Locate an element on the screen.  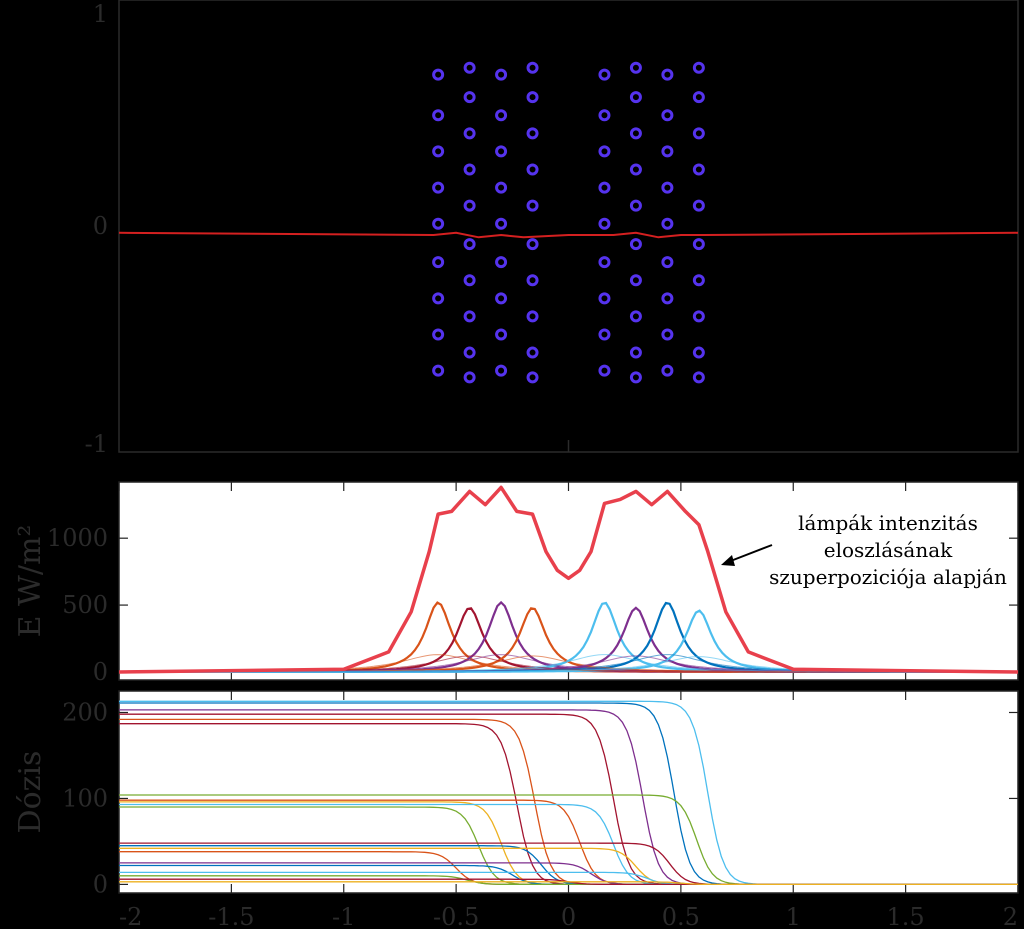
dose-curve is located at coordinates (568, 883).